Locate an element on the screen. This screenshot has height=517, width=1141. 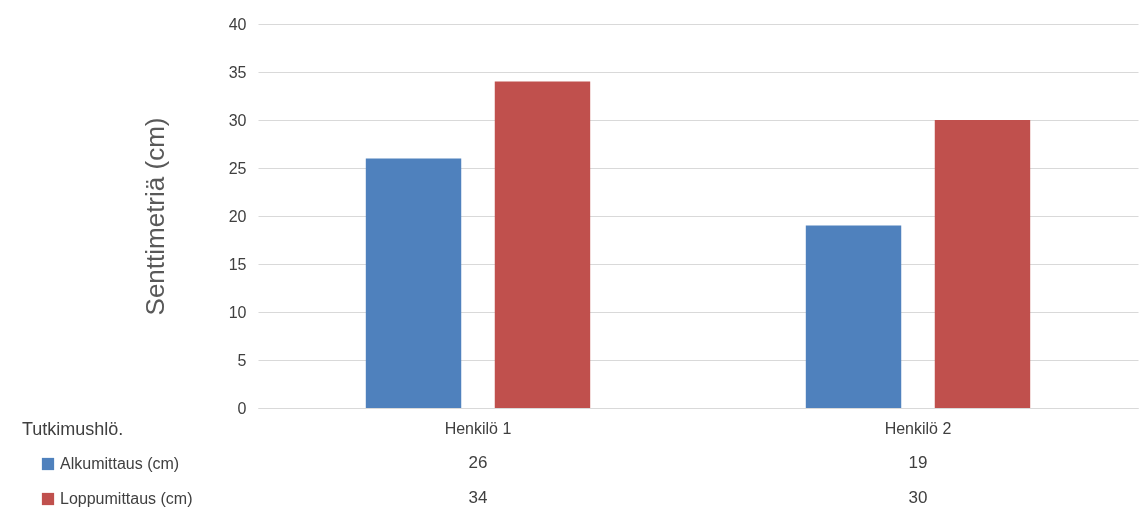
y-tick-label: 30 is located at coordinates (237, 120).